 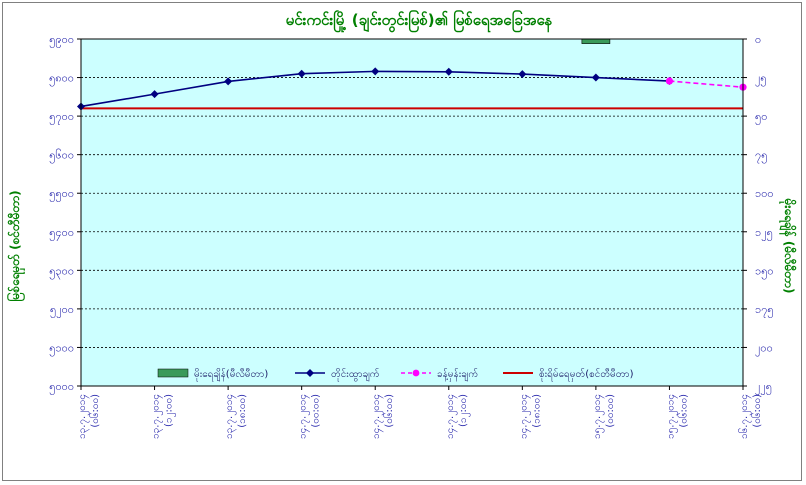 What do you see at coordinates (61, 271) in the screenshot?
I see `y-left-tick-label: ၅၃၀၀` at bounding box center [61, 271].